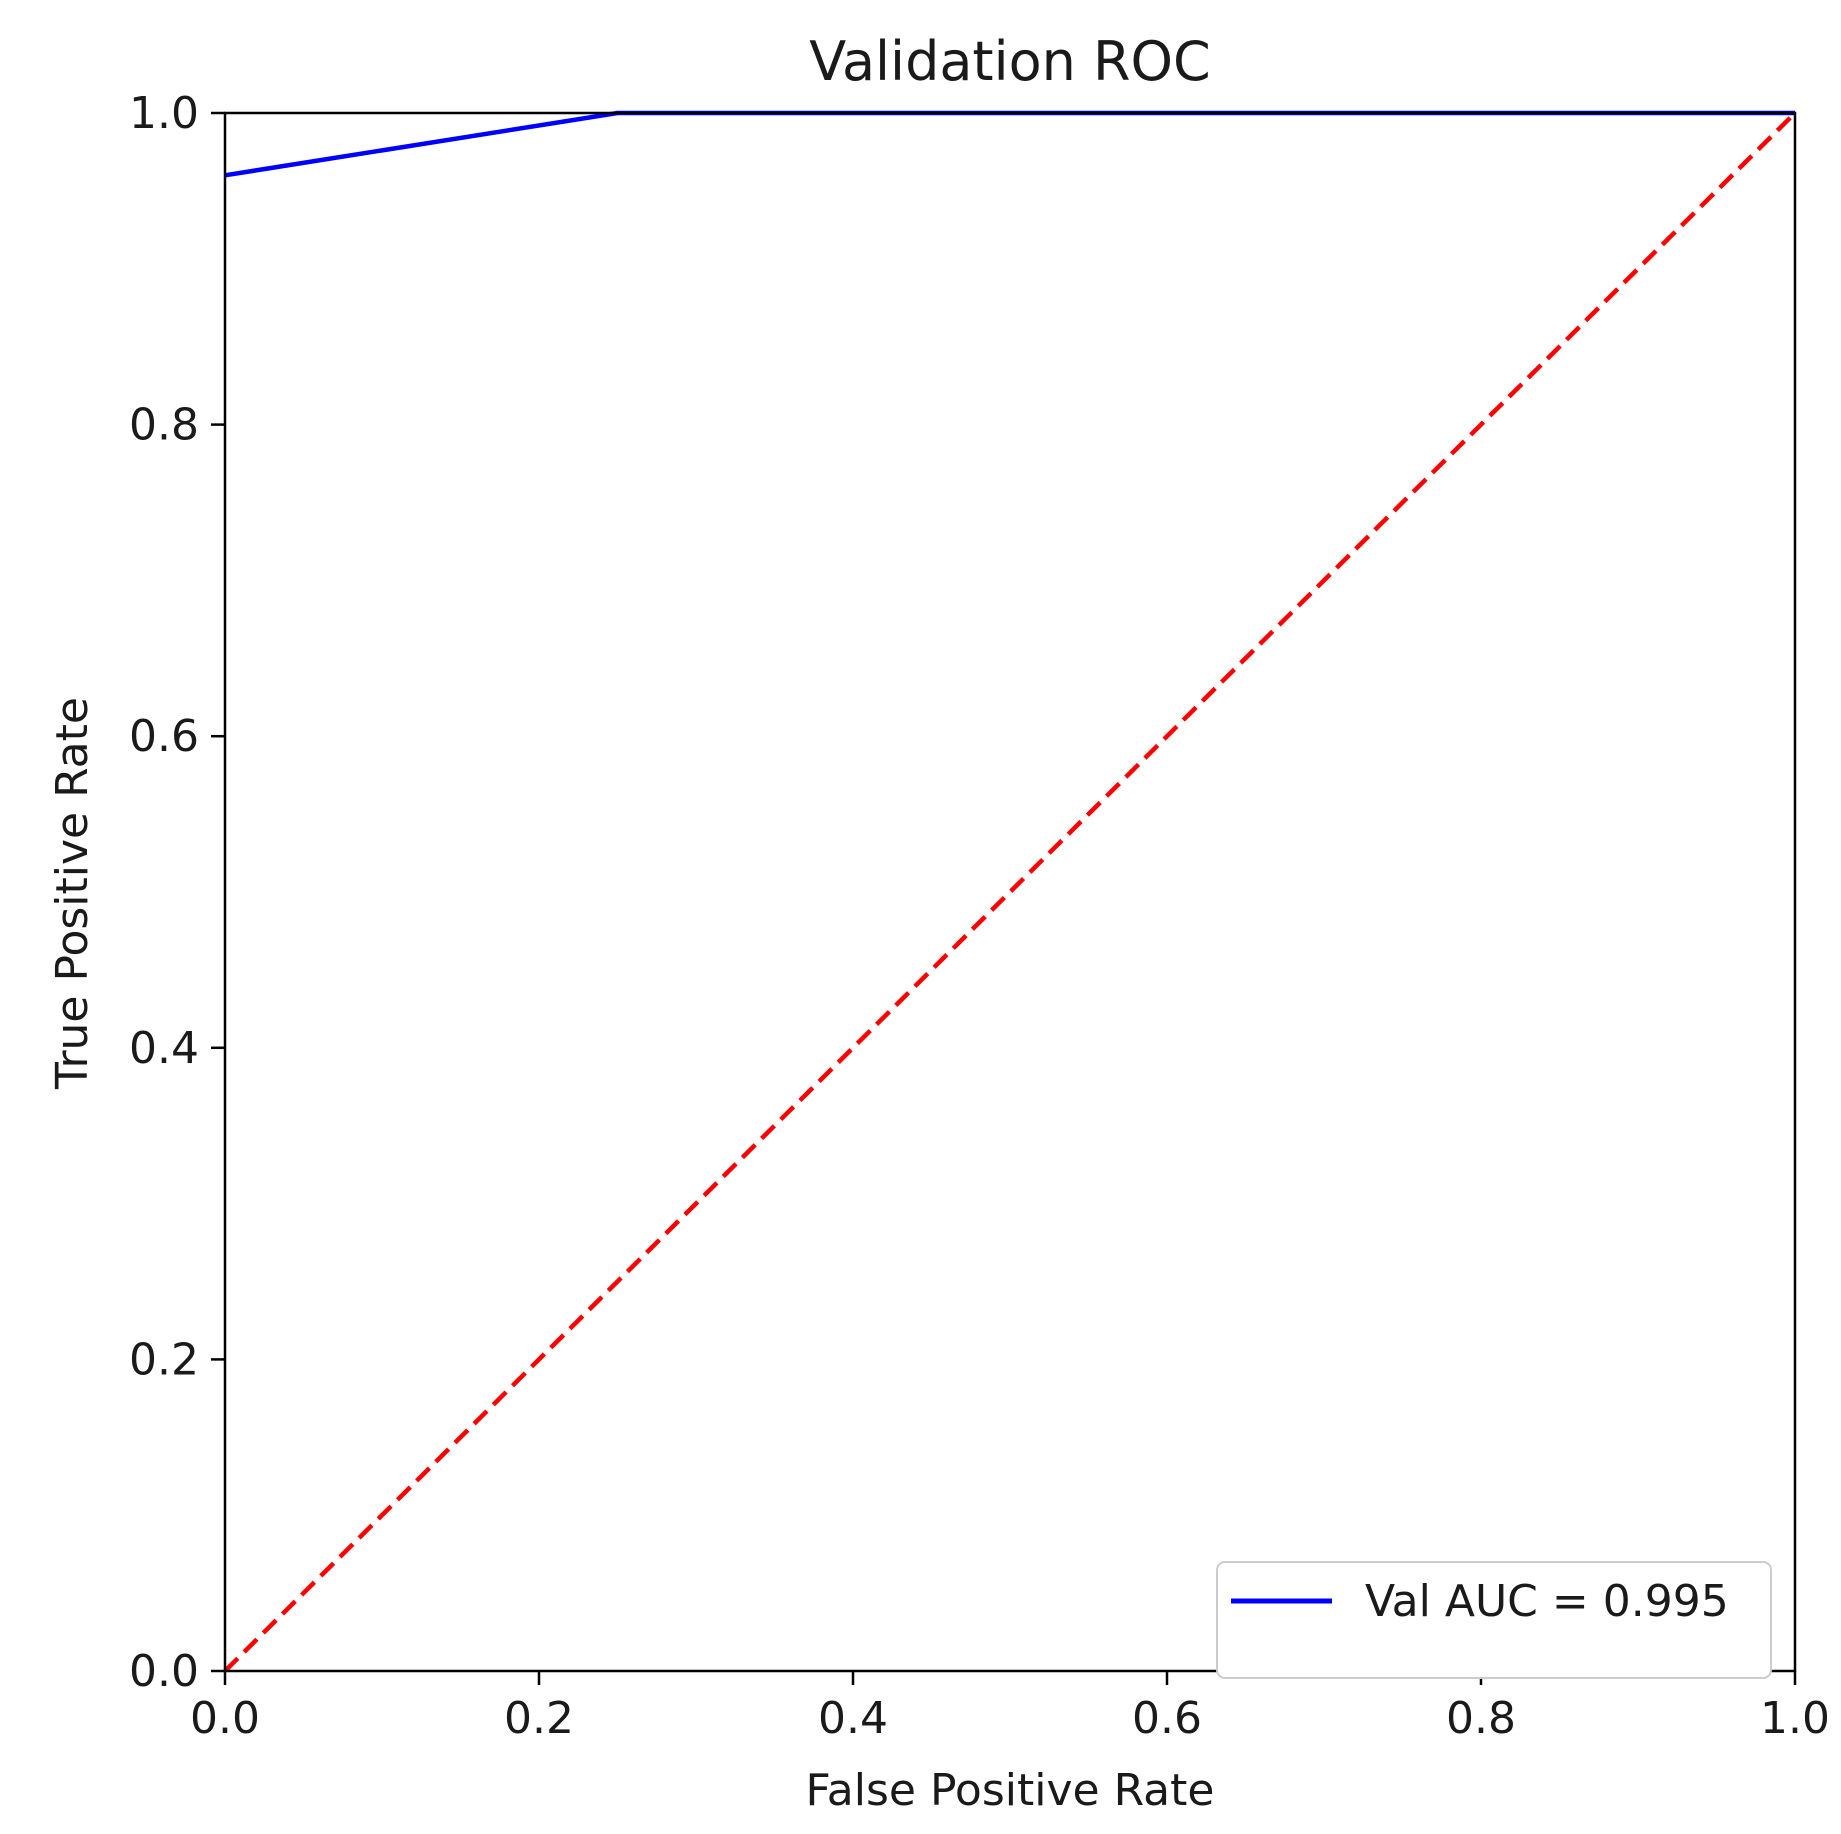  Describe the element at coordinates (1795, 1718) in the screenshot. I see `x-tick-label: 1.0` at that location.